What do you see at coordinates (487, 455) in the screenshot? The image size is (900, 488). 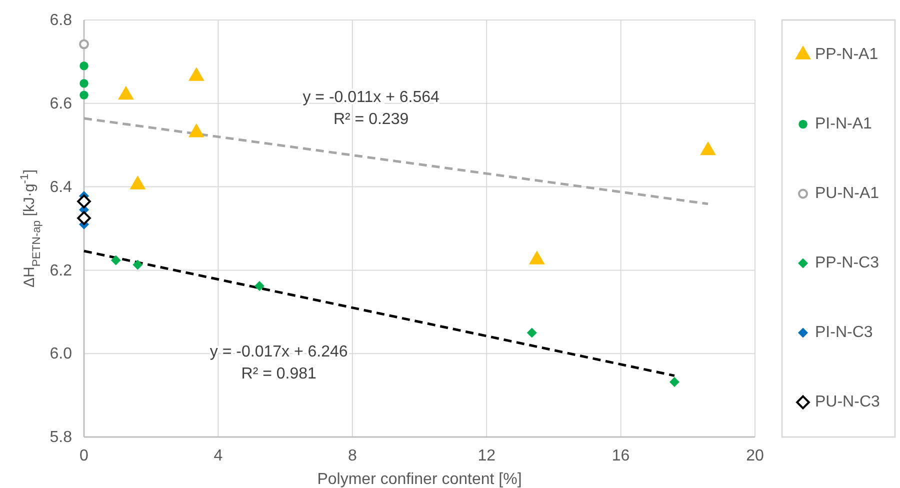 I see `x-tick-label: 12` at bounding box center [487, 455].